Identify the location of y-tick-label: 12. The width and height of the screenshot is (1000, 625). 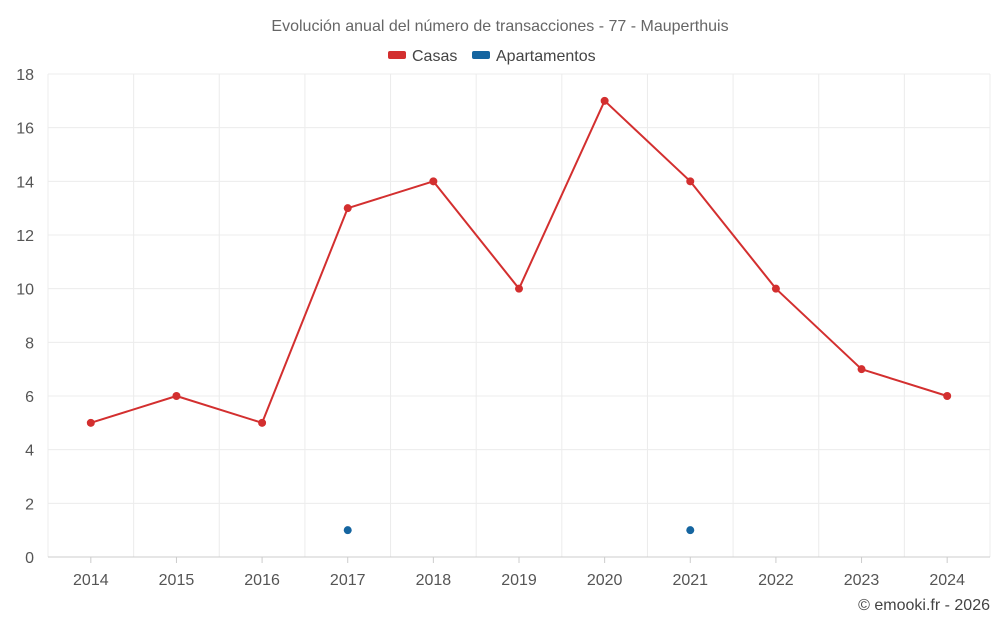
(25, 236).